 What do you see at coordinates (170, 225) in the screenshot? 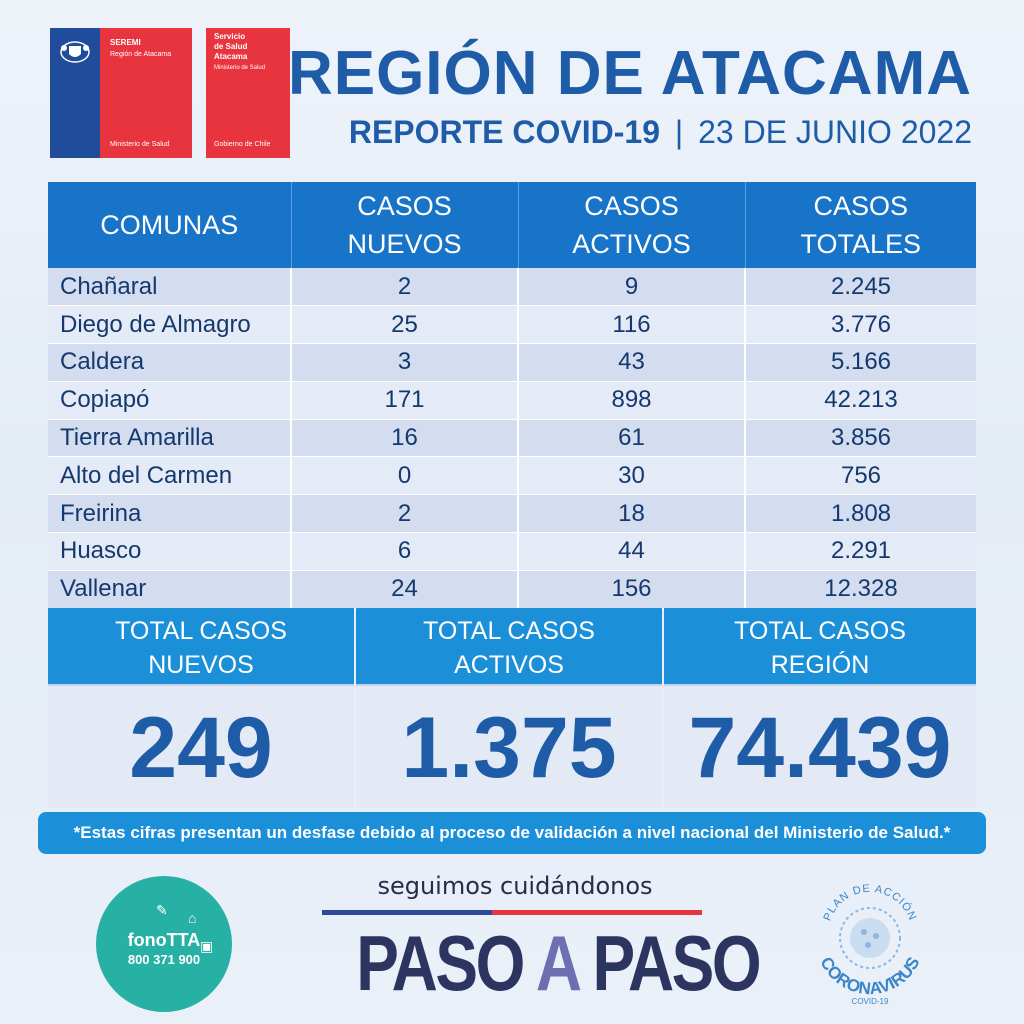
I see `col-header-comunas: COMUNAS` at bounding box center [170, 225].